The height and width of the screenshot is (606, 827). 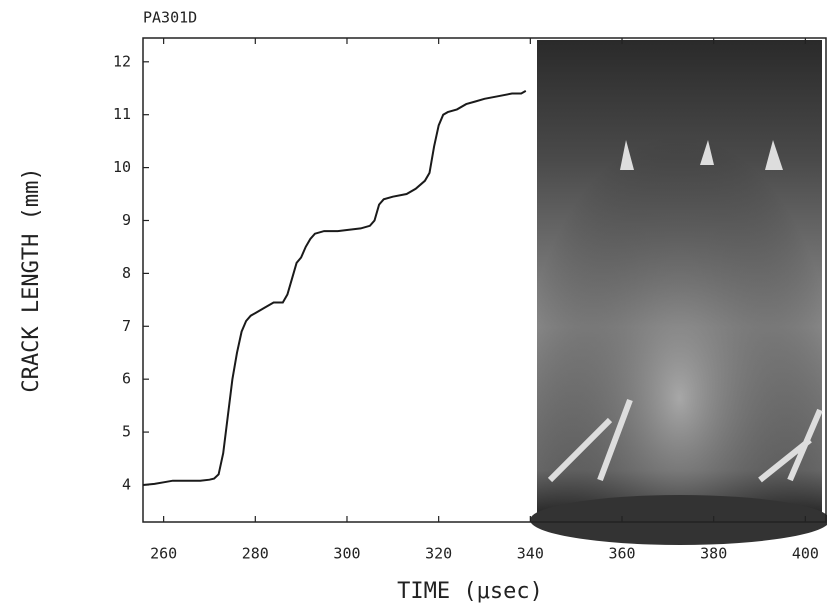 I want to click on y-tick-label: 4, so click(x=126, y=484).